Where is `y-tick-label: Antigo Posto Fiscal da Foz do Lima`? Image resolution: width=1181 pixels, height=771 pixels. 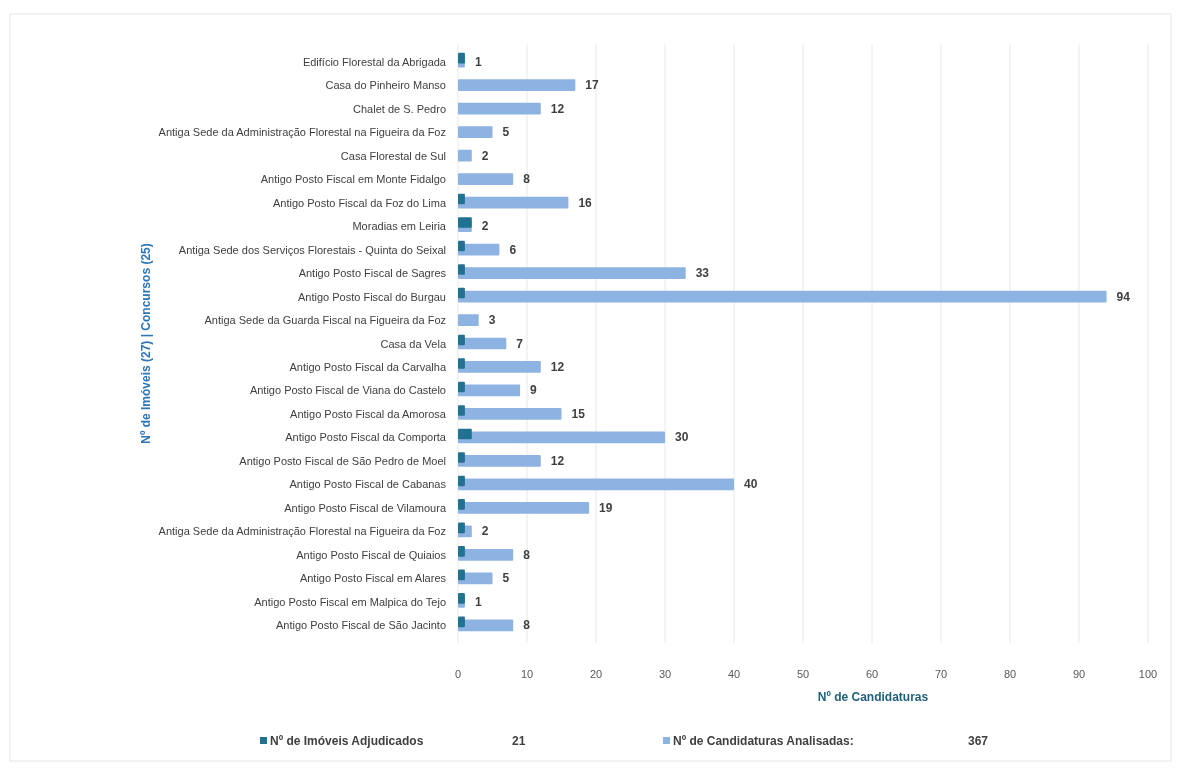 y-tick-label: Antigo Posto Fiscal da Foz do Lima is located at coordinates (359, 202).